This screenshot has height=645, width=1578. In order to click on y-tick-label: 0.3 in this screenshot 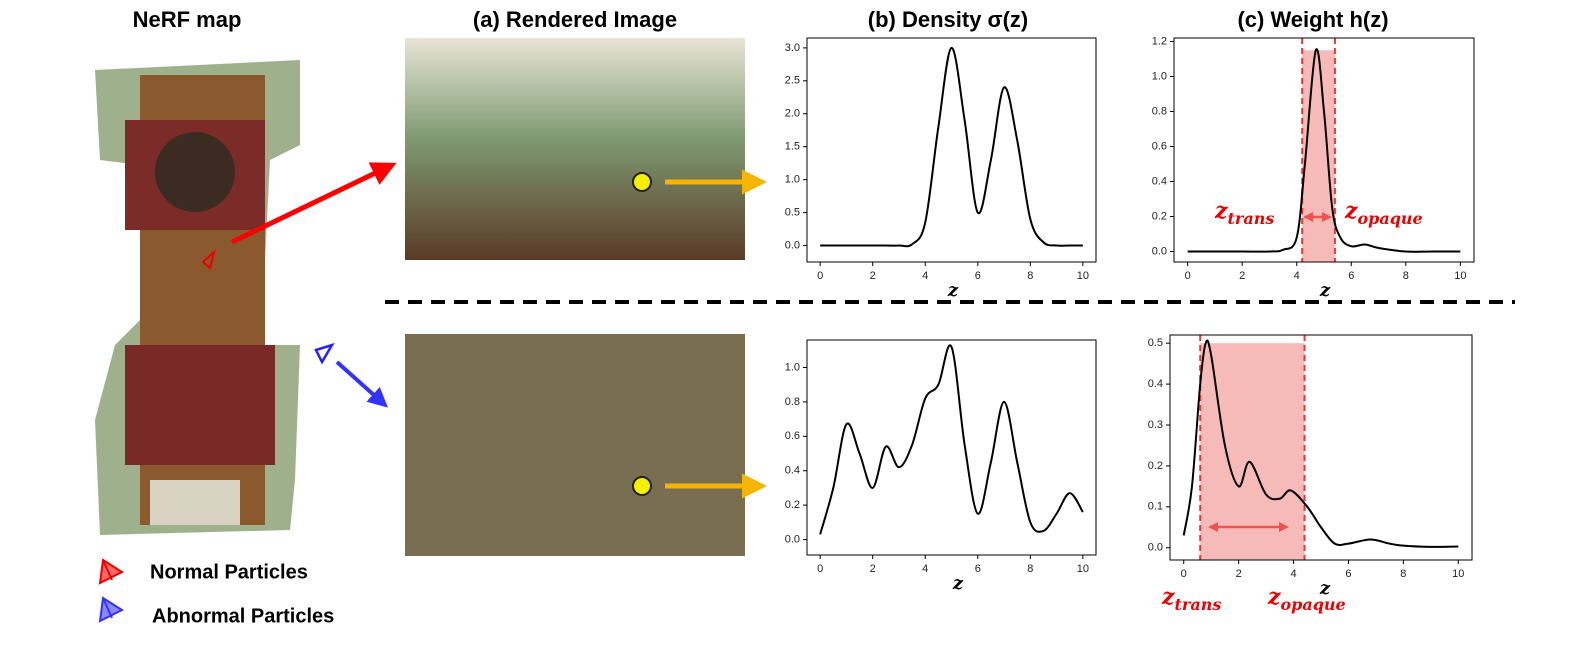, I will do `click(1155, 425)`.